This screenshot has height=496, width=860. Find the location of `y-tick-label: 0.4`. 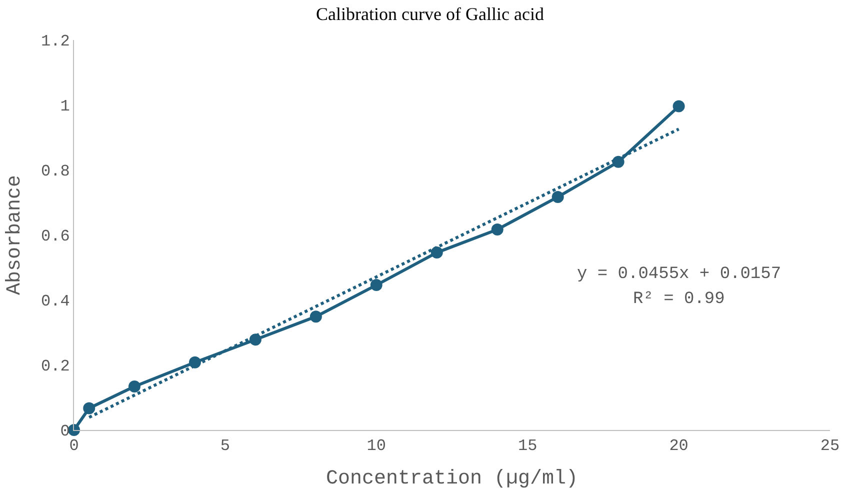

y-tick-label: 0.4 is located at coordinates (55, 301).